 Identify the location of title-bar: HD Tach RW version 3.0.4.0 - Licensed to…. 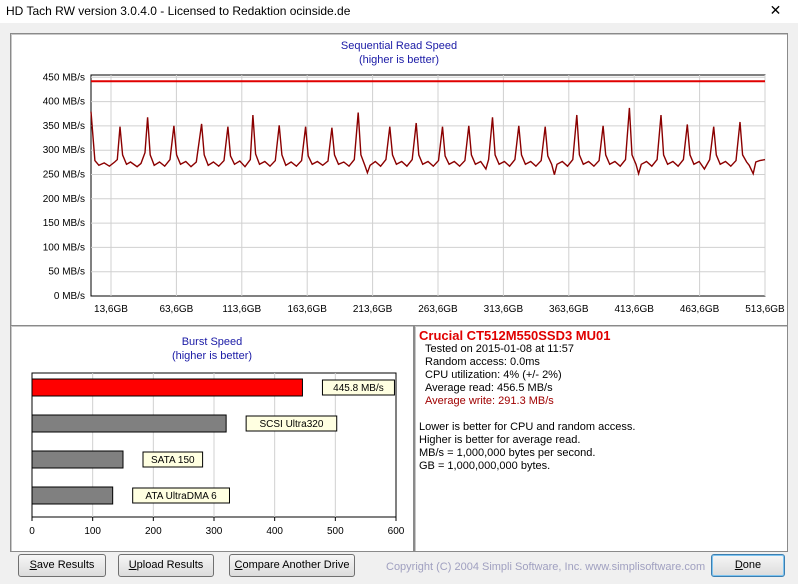
(399, 12).